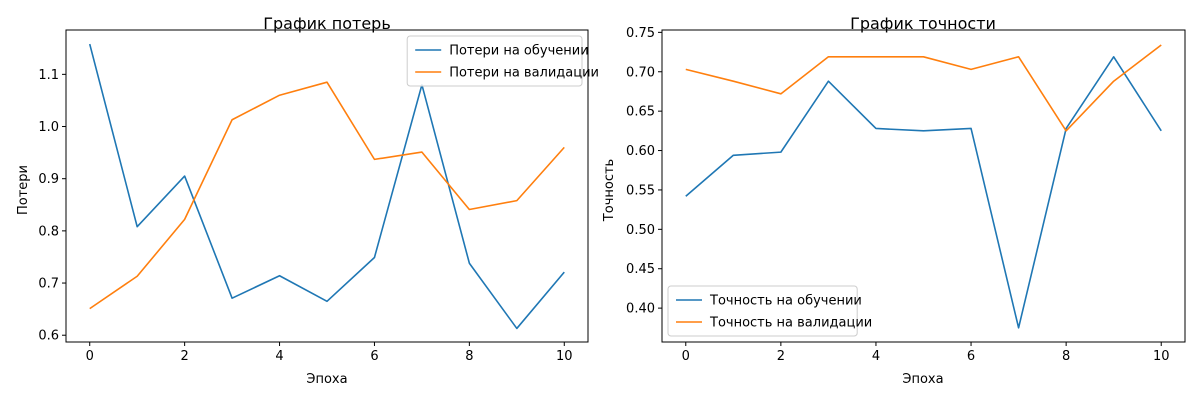 This screenshot has width=1200, height=400. What do you see at coordinates (1066, 356) in the screenshot?
I see `accuracy-chart-xtick-label: 8` at bounding box center [1066, 356].